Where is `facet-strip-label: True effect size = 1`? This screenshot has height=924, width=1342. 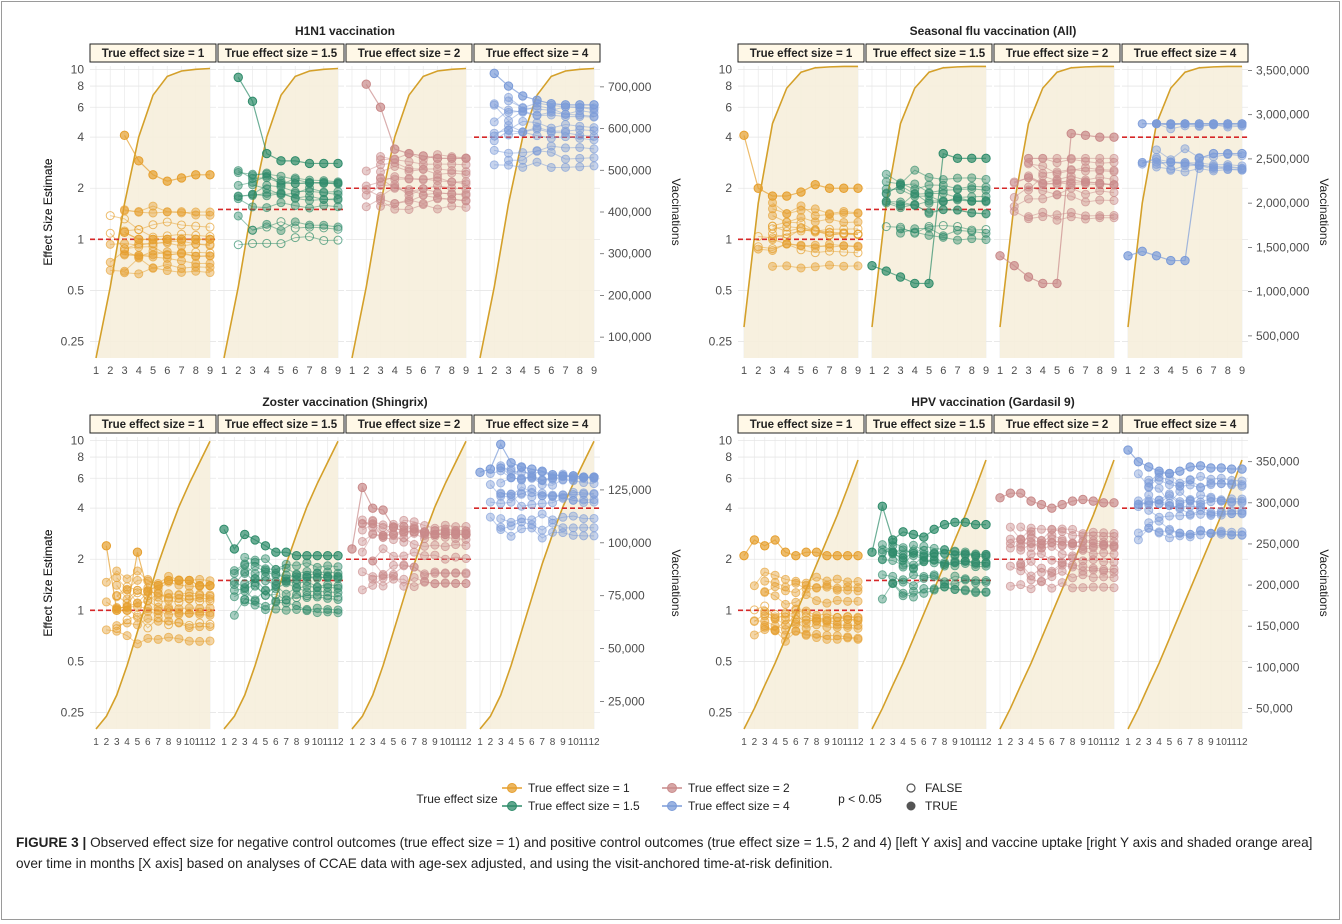
facet-strip-label: True effect size = 1 is located at coordinates (801, 425).